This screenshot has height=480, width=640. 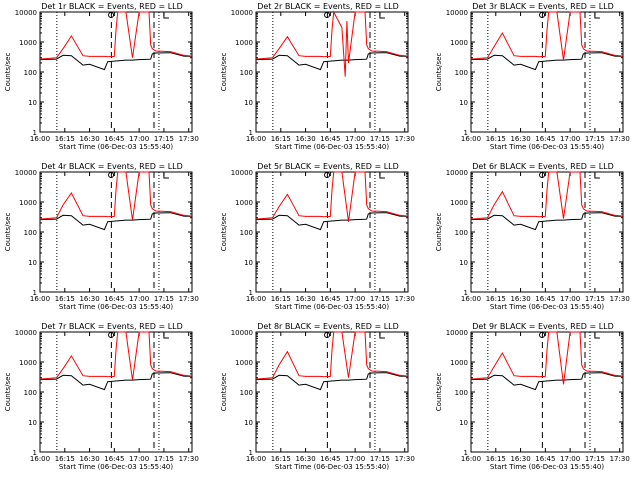 What do you see at coordinates (328, 6) in the screenshot?
I see `chart-title: Det 2r BLACK = Events, RED = LLD` at bounding box center [328, 6].